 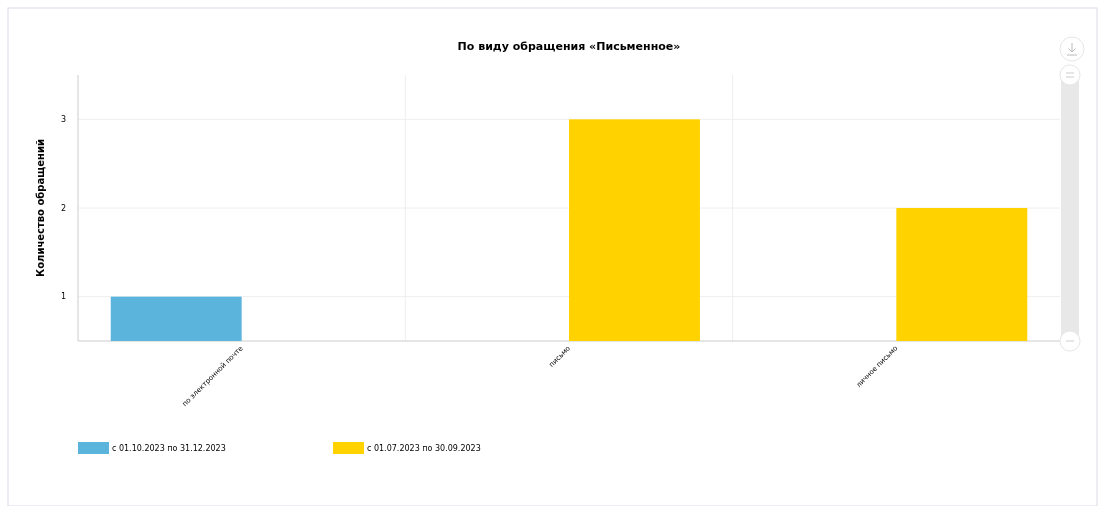 What do you see at coordinates (569, 46) in the screenshot?
I see `chart-title: По виду обращения «Письменное»` at bounding box center [569, 46].